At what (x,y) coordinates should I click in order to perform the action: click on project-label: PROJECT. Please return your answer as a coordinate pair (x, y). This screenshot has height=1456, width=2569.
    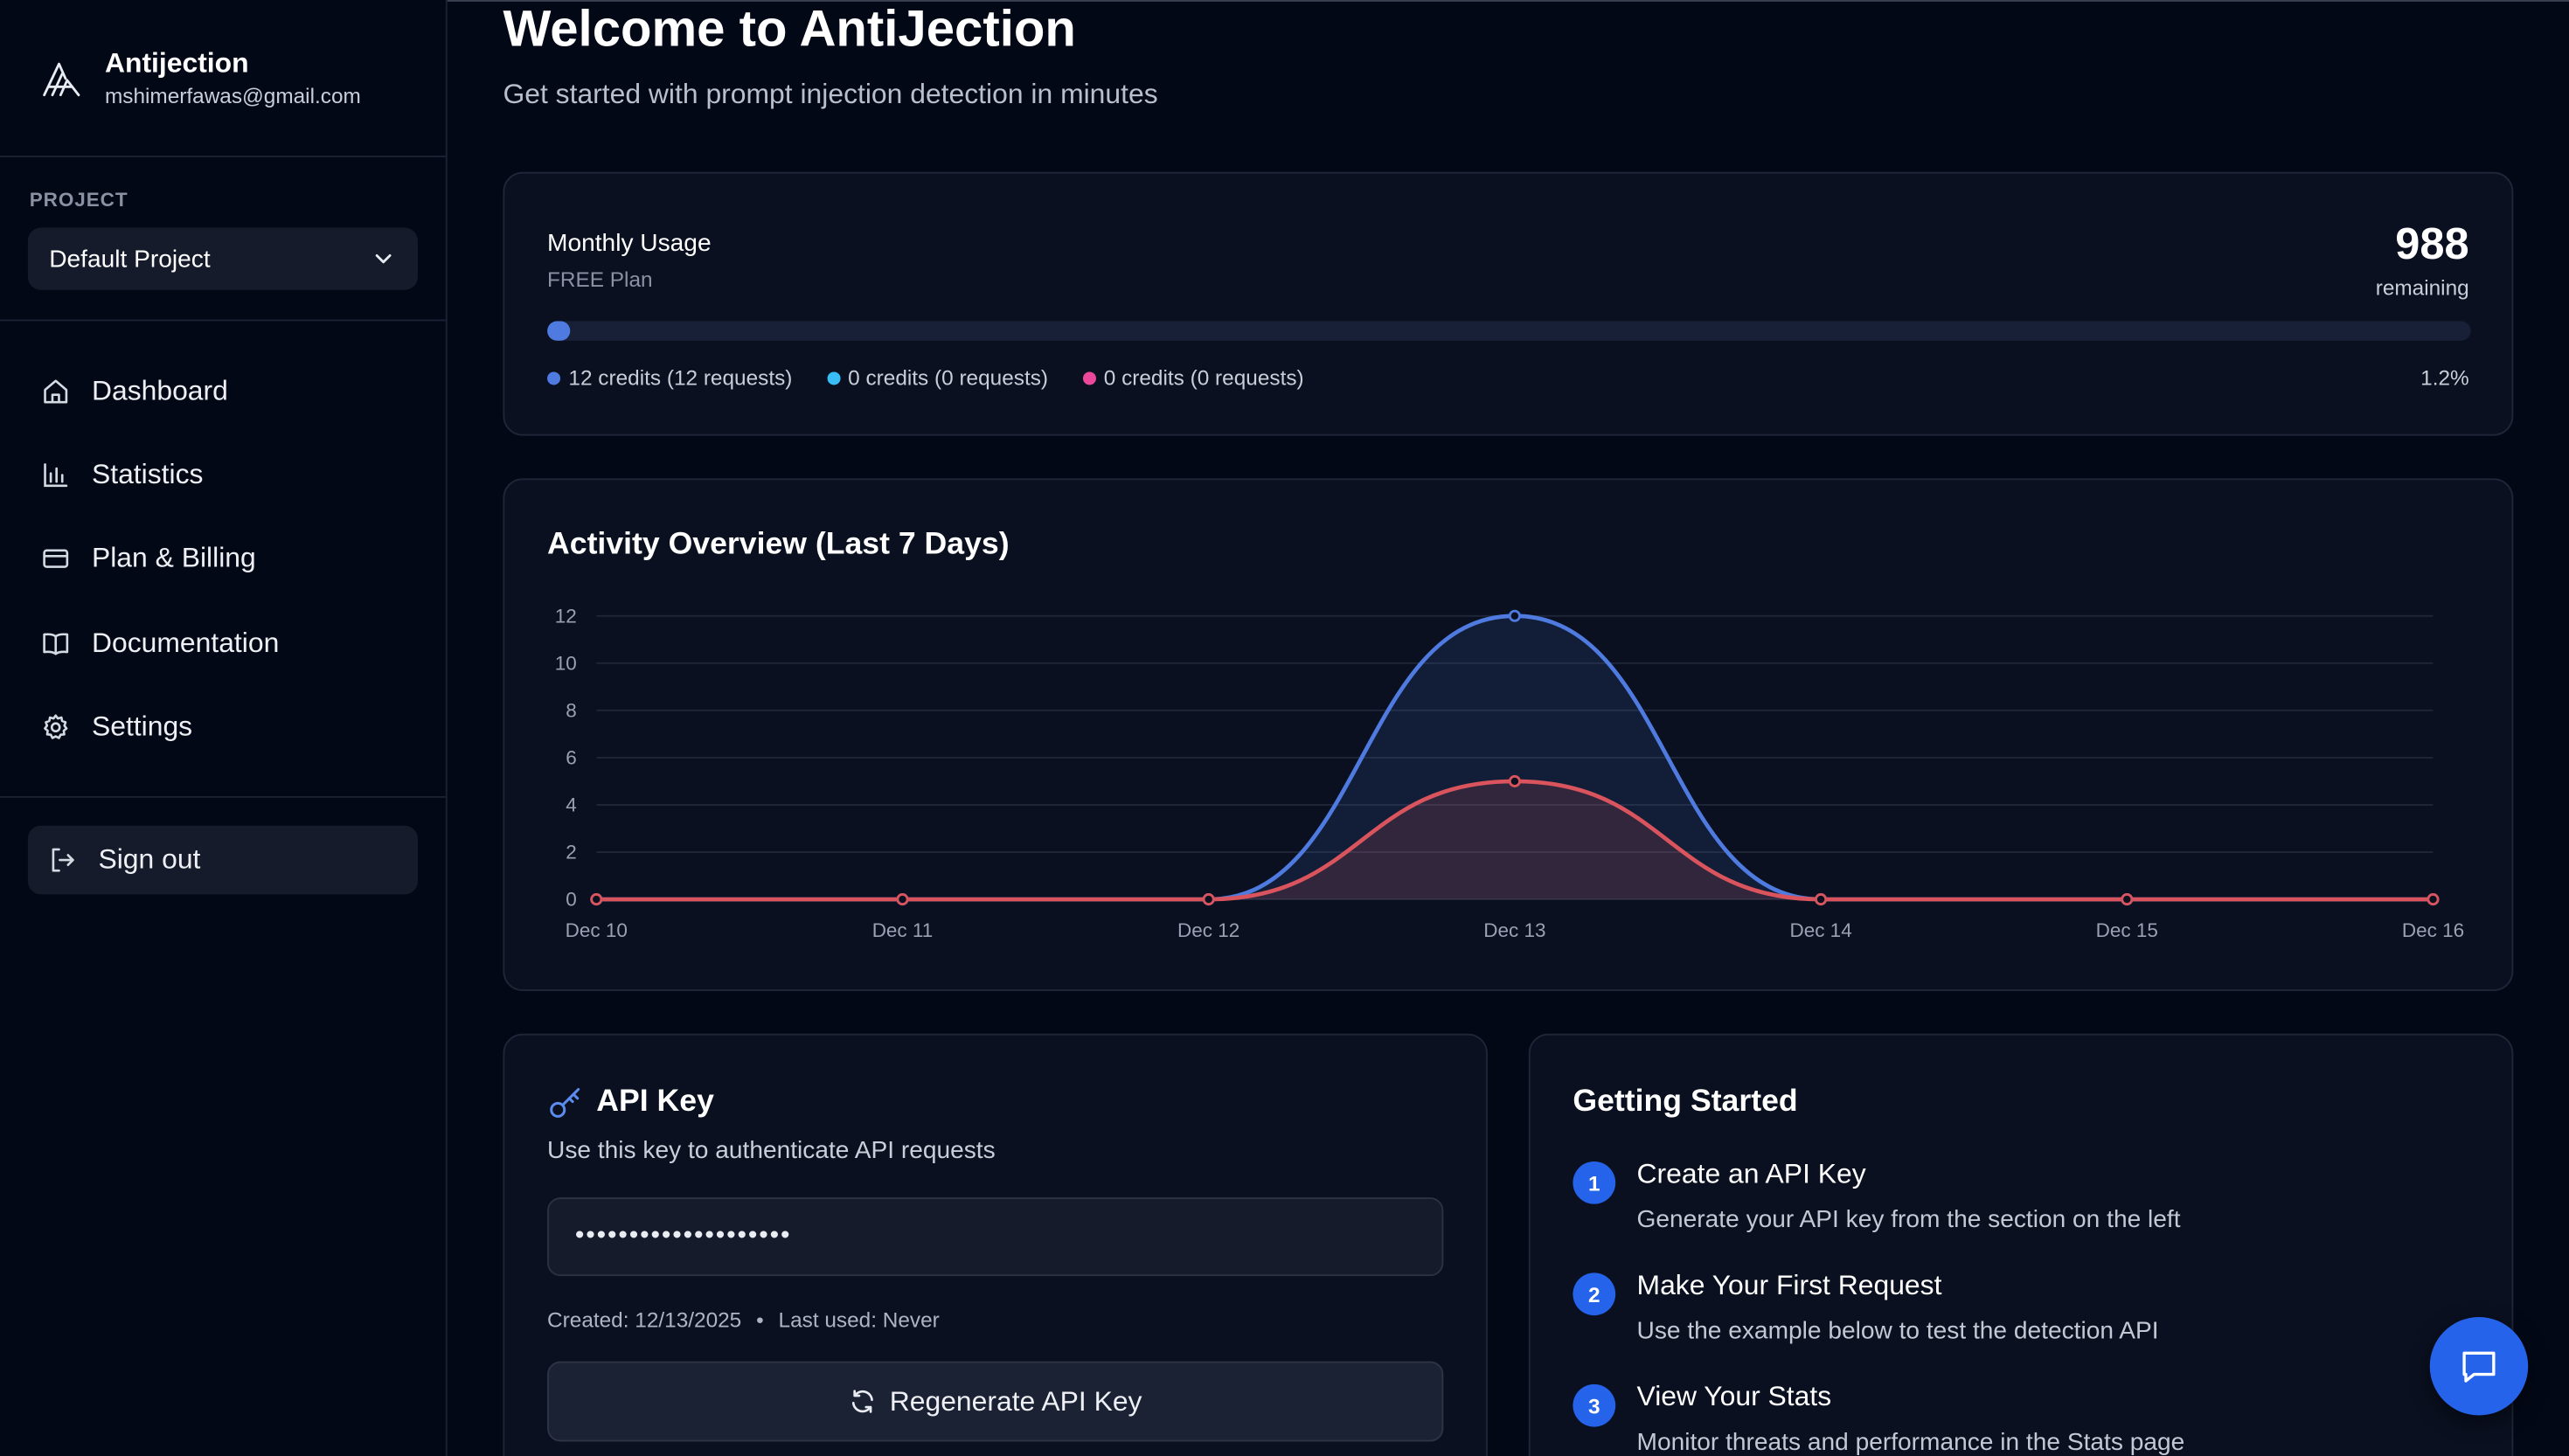
    Looking at the image, I should click on (78, 199).